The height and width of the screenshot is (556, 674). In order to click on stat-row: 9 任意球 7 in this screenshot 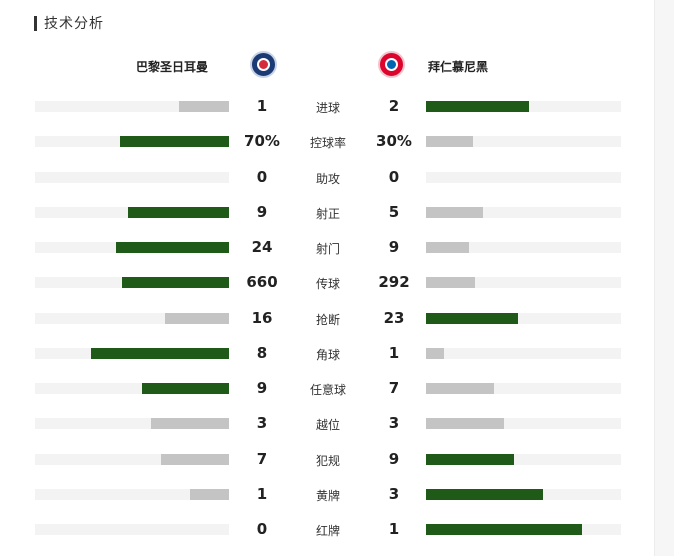, I will do `click(327, 388)`.